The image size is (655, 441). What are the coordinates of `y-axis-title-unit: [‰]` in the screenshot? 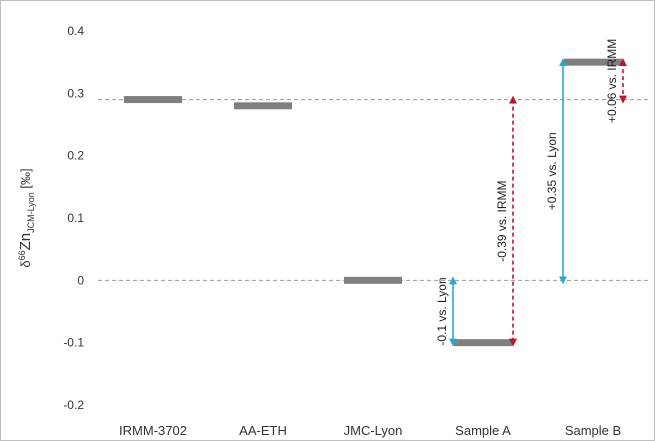 It's located at (25, 180).